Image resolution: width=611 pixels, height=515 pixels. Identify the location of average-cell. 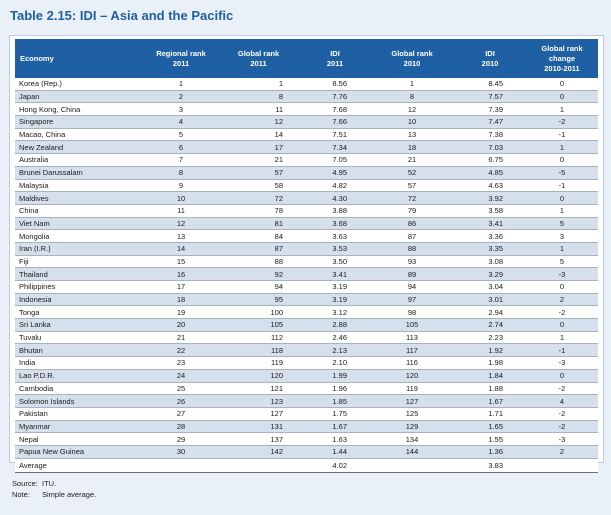
(258, 465).